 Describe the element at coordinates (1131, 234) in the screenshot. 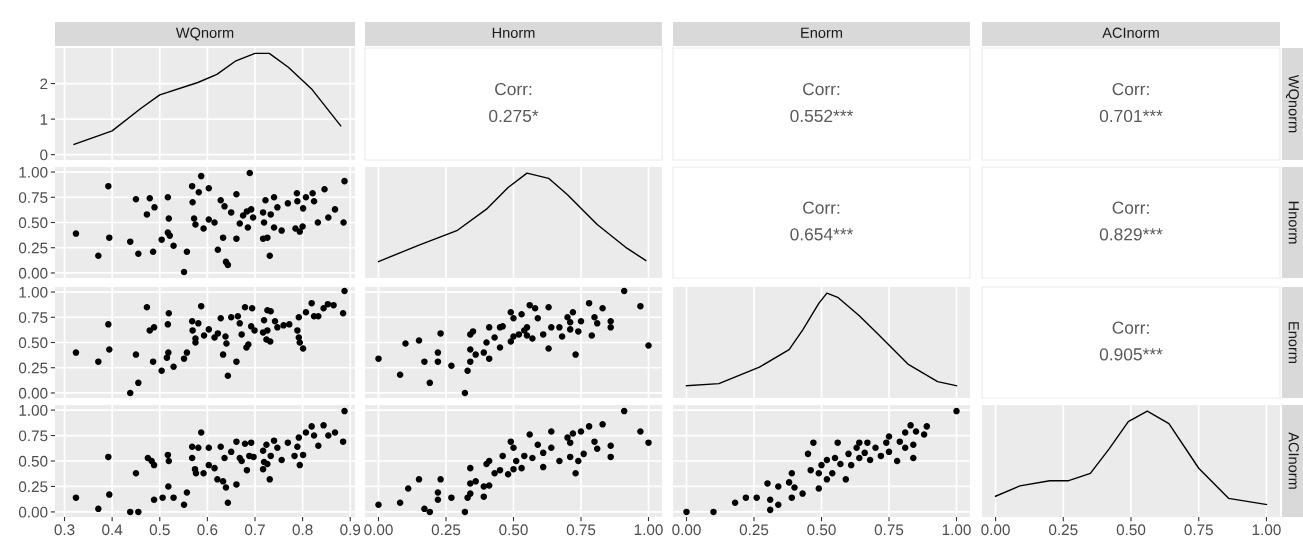

I see `text: 0.829***` at that location.